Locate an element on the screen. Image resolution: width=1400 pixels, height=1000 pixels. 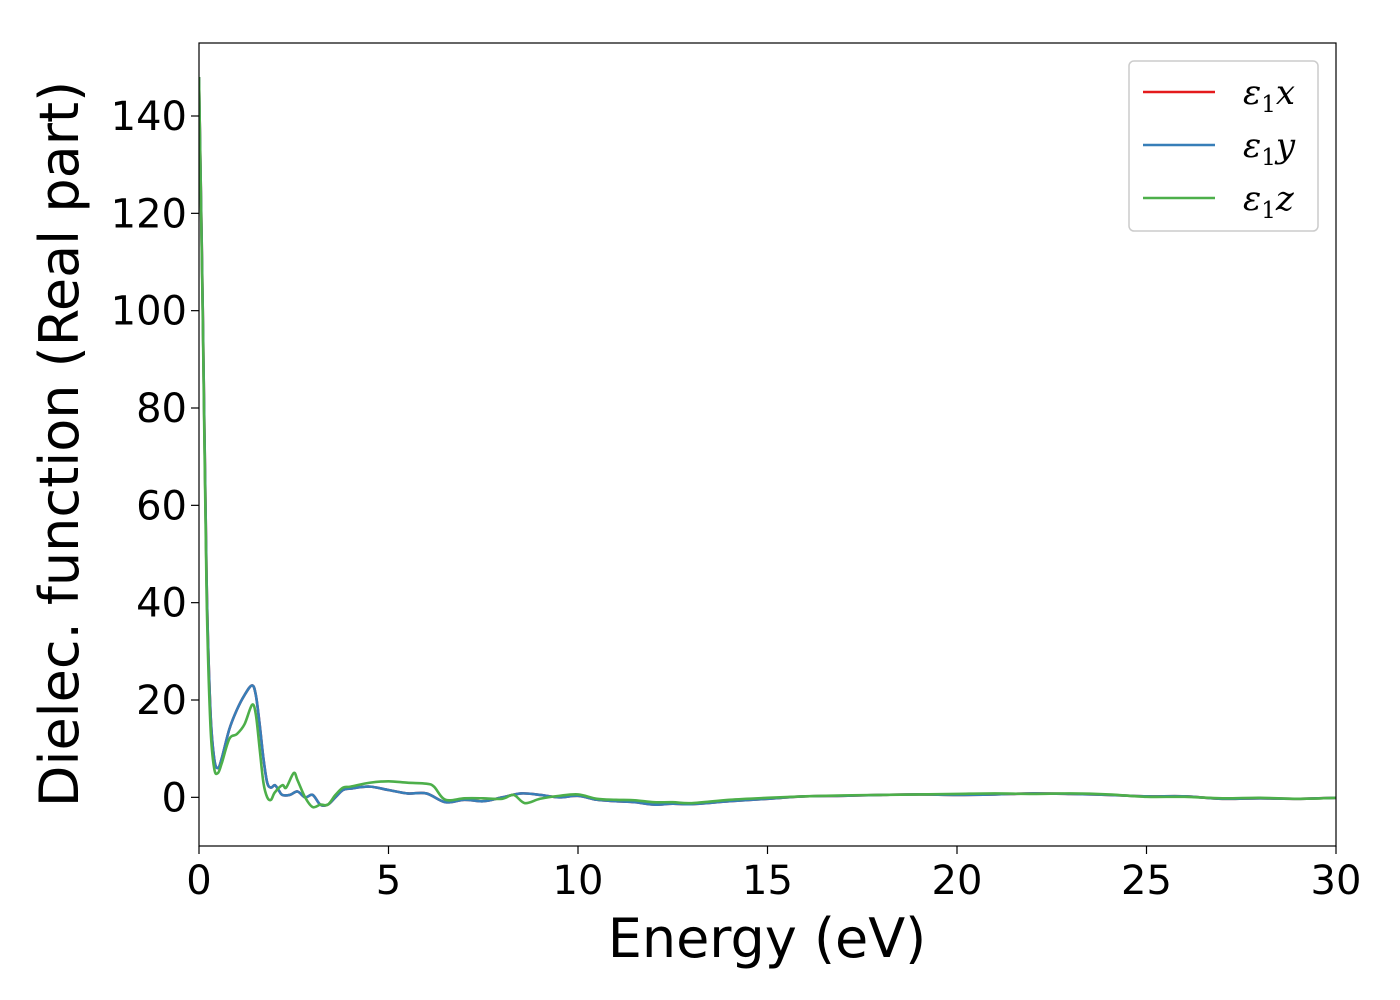
y-tick-label: 140 is located at coordinates (149, 117).